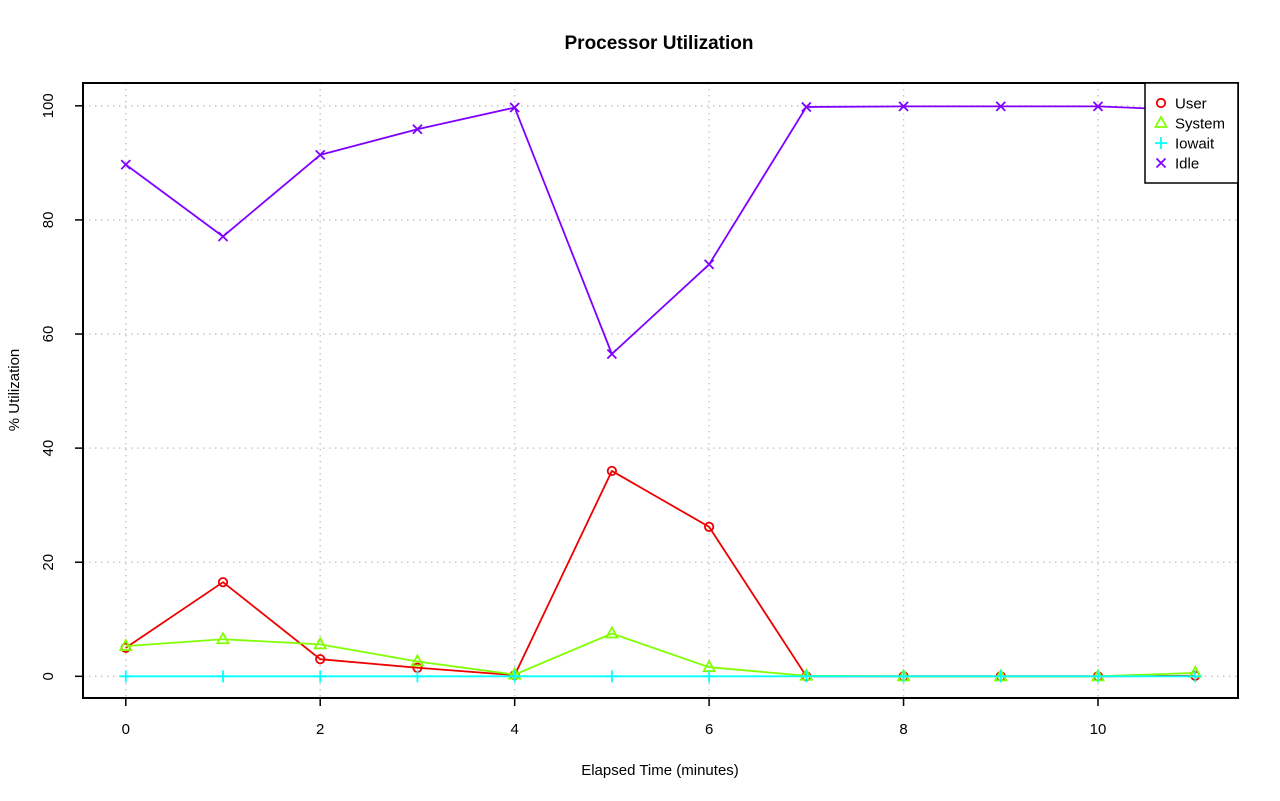 Image resolution: width=1280 pixels, height=801 pixels. What do you see at coordinates (126, 729) in the screenshot?
I see `x-tick-label-0: 0` at bounding box center [126, 729].